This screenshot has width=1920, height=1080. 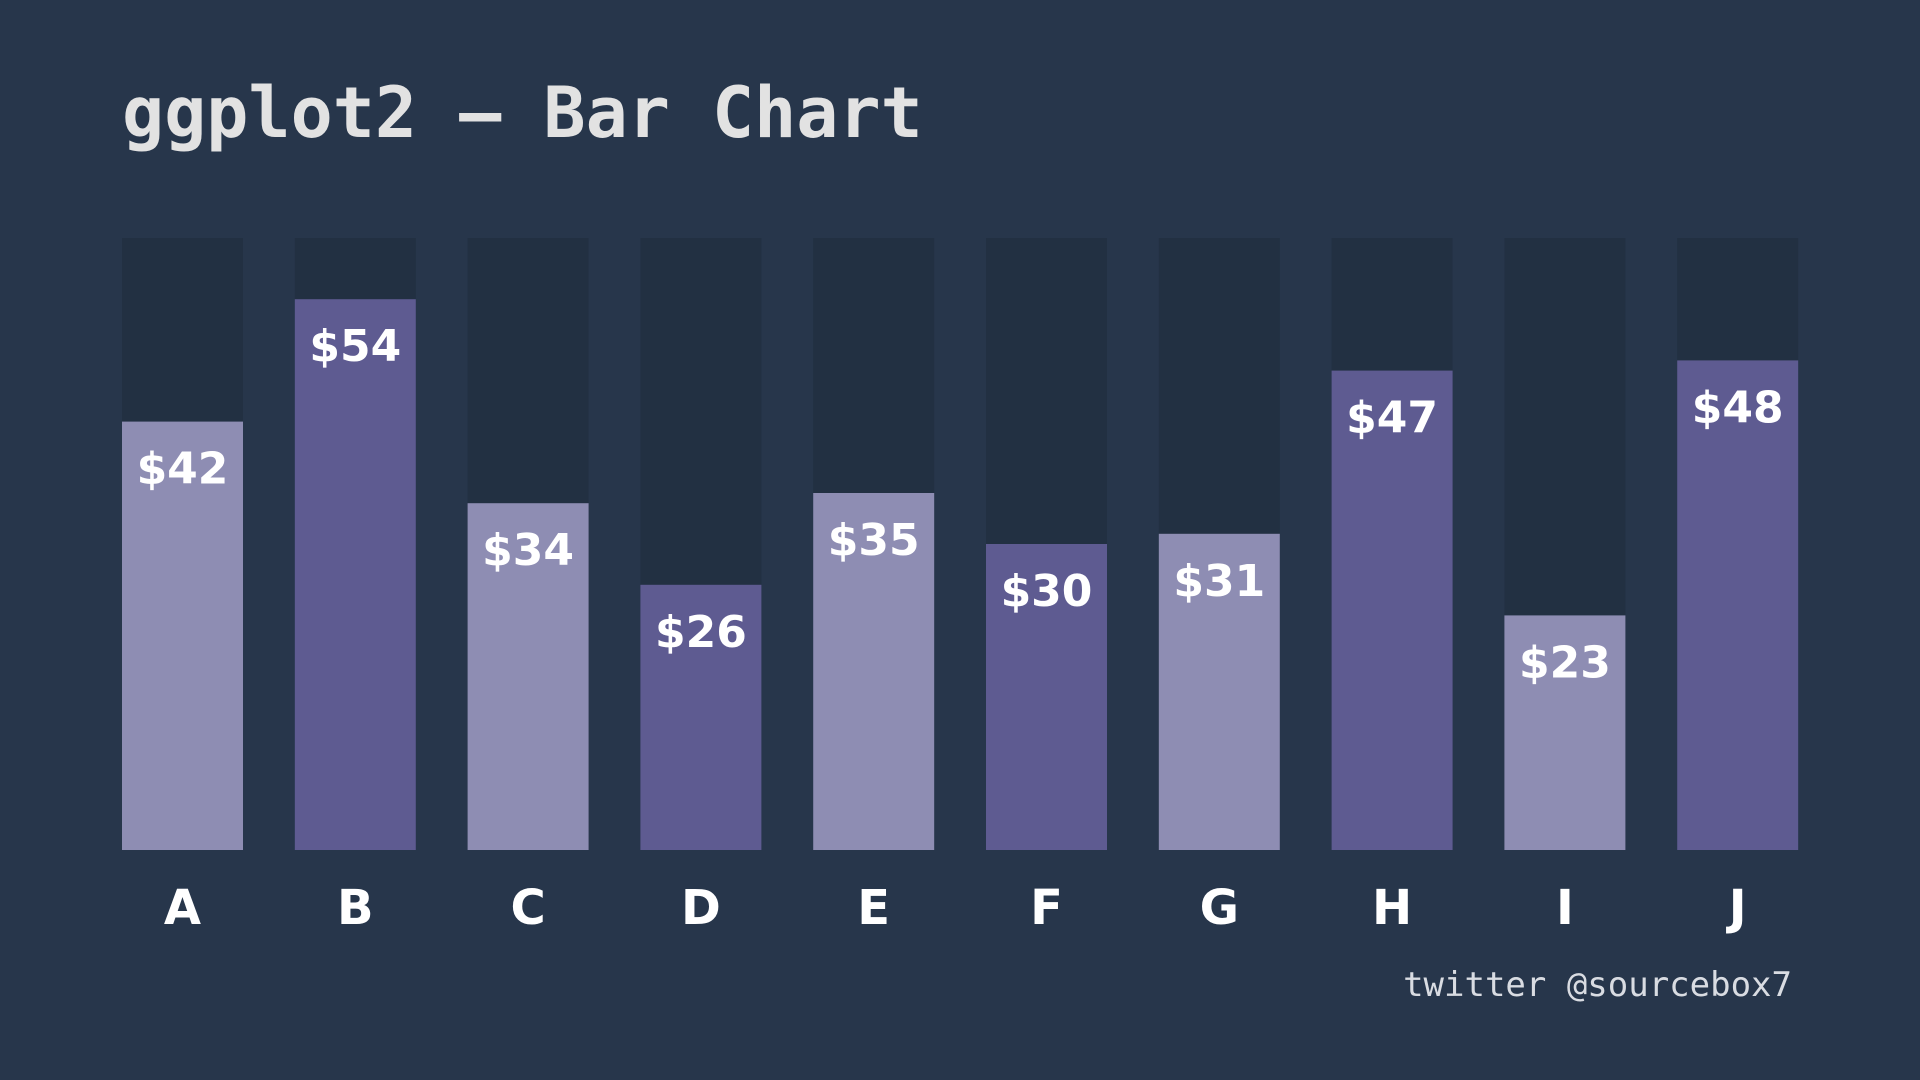 I want to click on bar-D, so click(x=701, y=717).